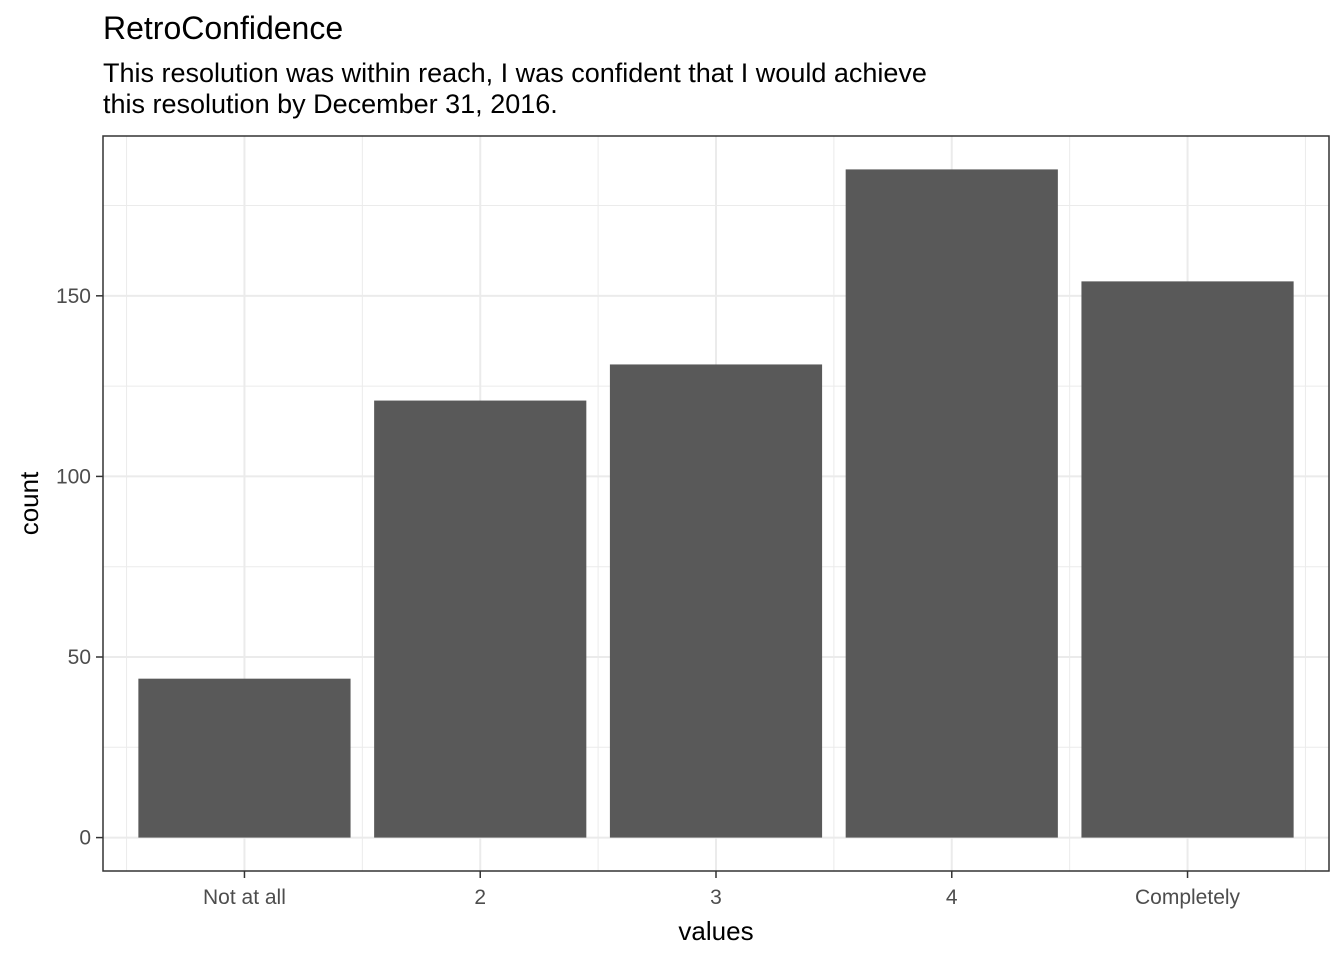 This screenshot has width=1344, height=960. What do you see at coordinates (79, 567) in the screenshot?
I see `y-axis: 0 50 100 150` at bounding box center [79, 567].